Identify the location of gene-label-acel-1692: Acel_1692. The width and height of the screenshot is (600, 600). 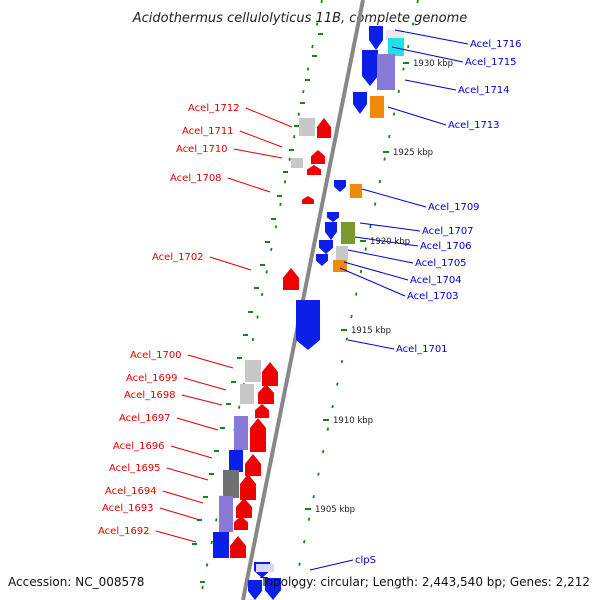
(124, 531).